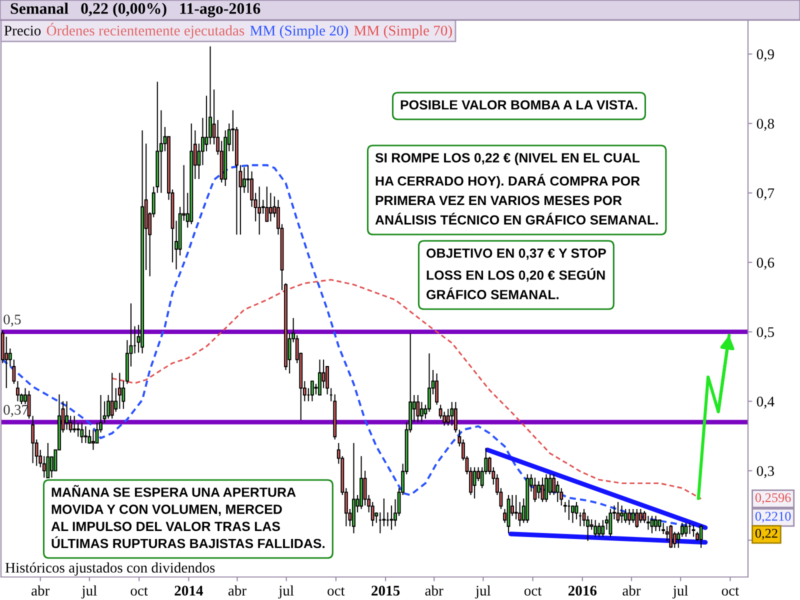 The width and height of the screenshot is (800, 600). What do you see at coordinates (765, 264) in the screenshot?
I see `y-tick-label: 0,6` at bounding box center [765, 264].